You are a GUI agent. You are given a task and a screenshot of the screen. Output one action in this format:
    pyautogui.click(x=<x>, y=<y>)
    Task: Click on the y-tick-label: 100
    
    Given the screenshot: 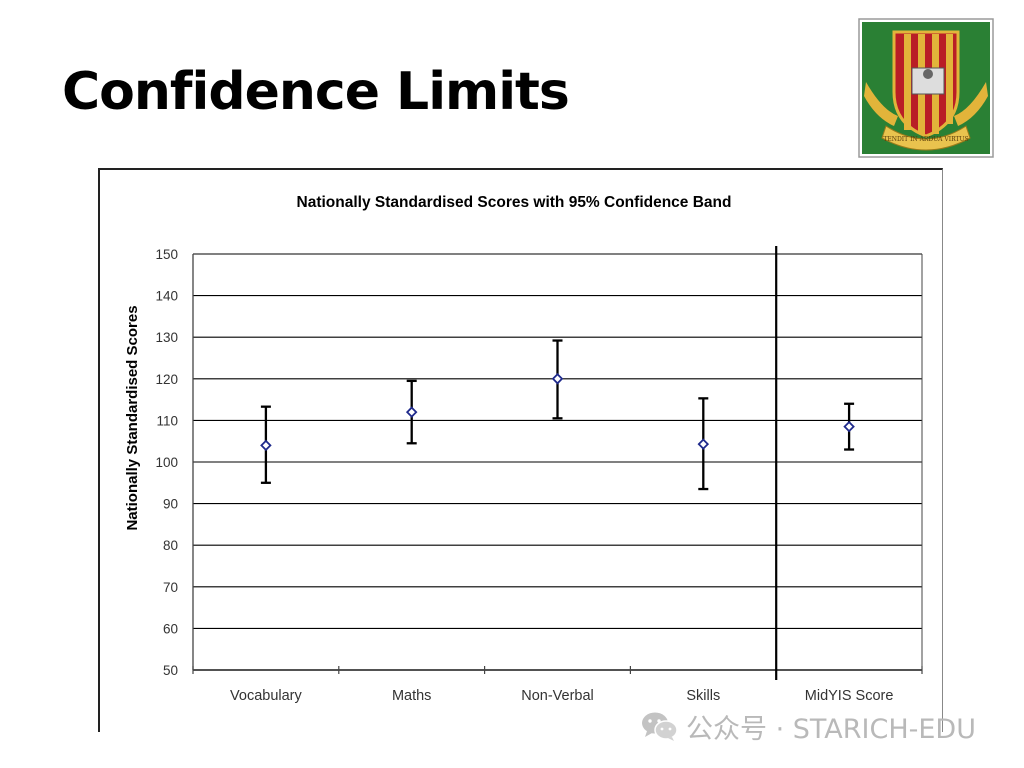 What is the action you would take?
    pyautogui.click(x=166, y=462)
    